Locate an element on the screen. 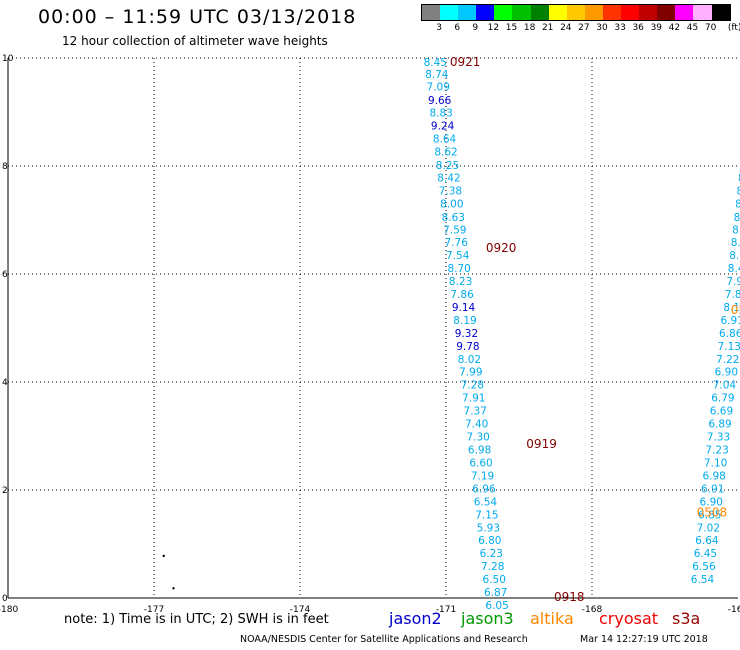 This screenshot has width=740, height=650. legend-label: 70 is located at coordinates (710, 28).